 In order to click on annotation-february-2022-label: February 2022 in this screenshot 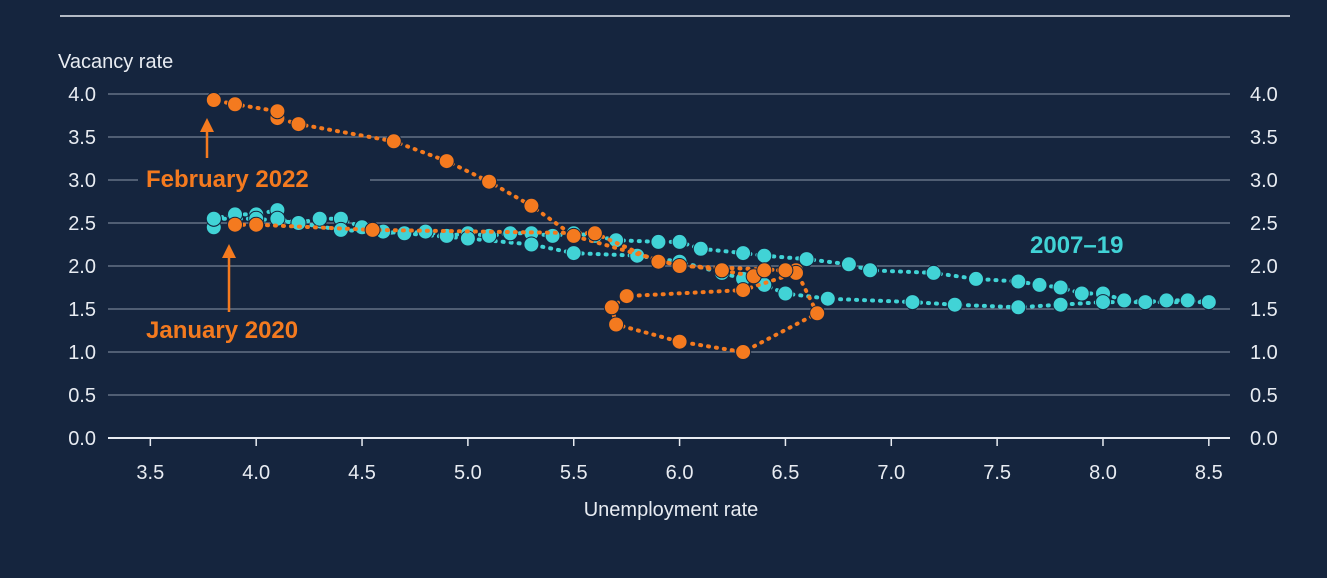, I will do `click(227, 179)`.